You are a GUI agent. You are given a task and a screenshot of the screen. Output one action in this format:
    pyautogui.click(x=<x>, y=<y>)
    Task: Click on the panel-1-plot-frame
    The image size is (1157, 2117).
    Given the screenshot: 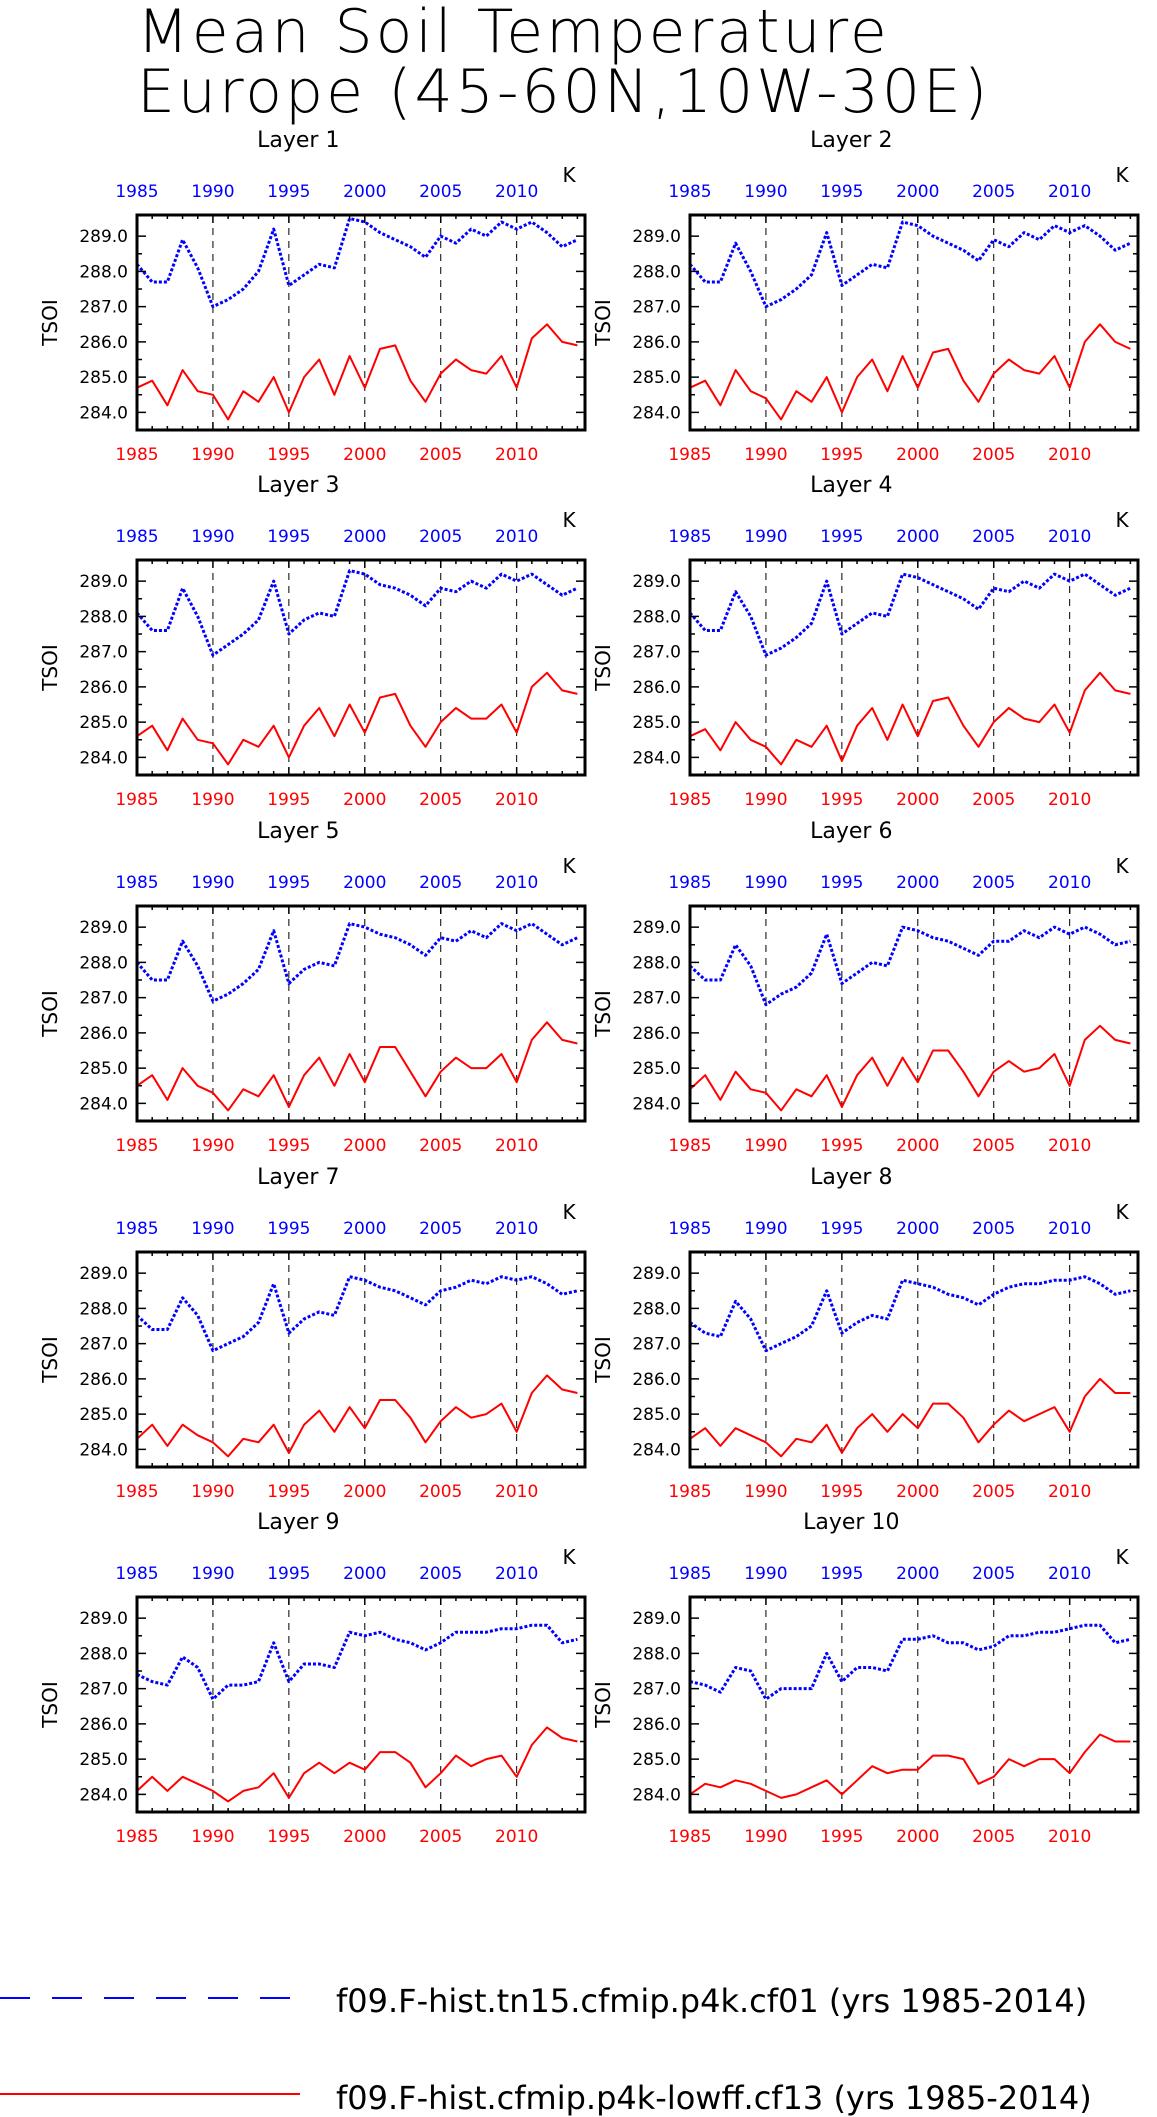 What is the action you would take?
    pyautogui.click(x=361, y=322)
    